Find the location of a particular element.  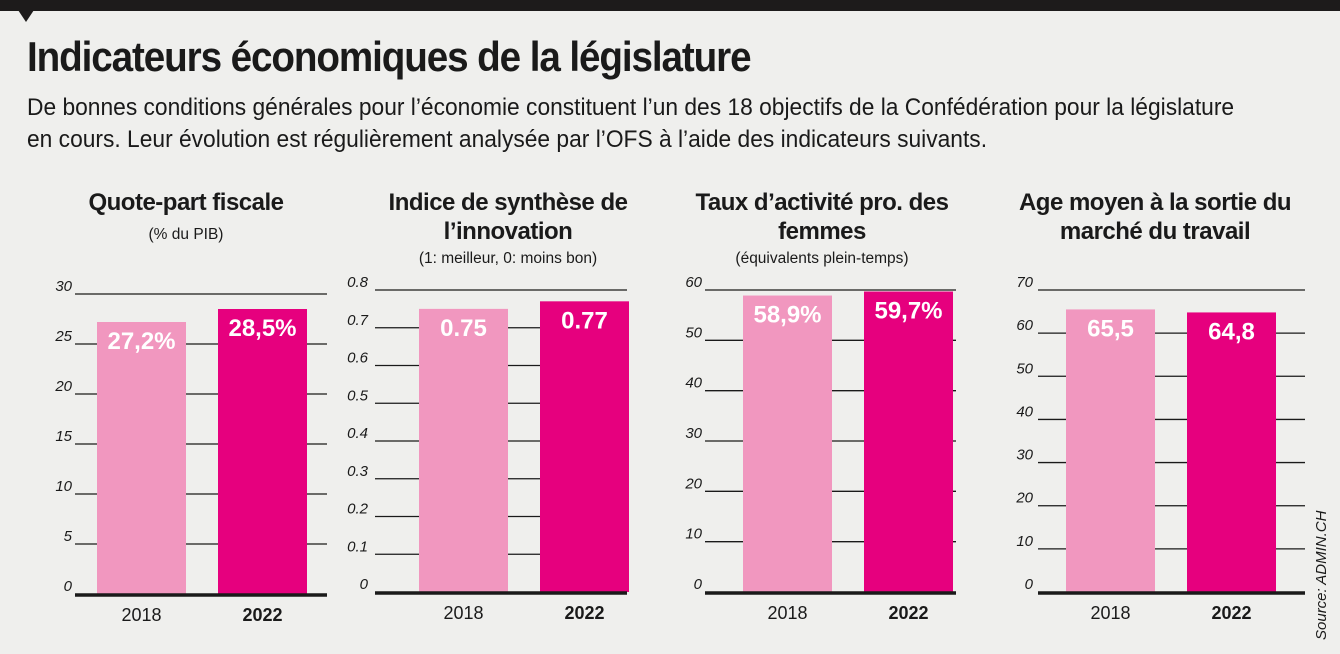

y-tick-label: 0.7 is located at coordinates (358, 320).